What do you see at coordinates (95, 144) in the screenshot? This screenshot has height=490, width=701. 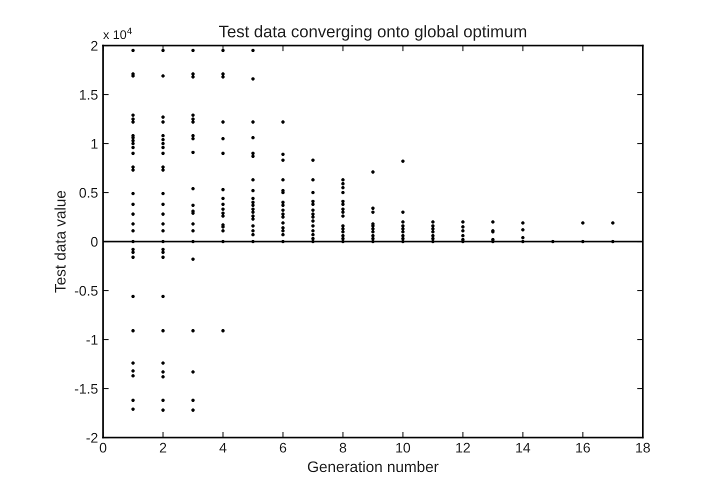 I see `y-tick-label: 1` at bounding box center [95, 144].